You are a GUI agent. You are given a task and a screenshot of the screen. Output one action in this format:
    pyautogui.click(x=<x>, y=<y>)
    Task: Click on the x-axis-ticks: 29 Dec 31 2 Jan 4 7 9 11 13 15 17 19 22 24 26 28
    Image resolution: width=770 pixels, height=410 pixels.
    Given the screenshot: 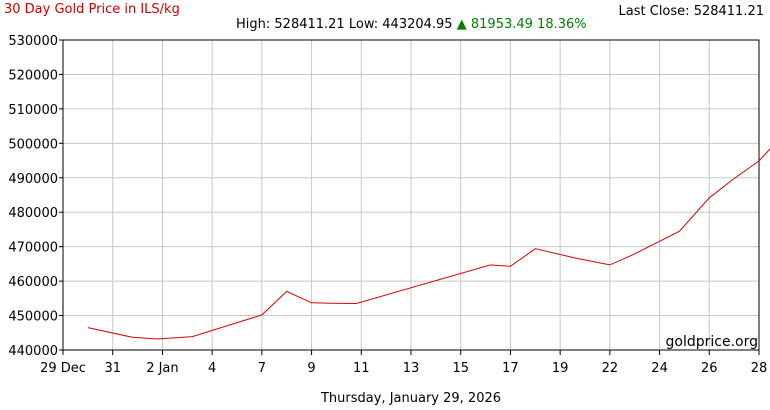 What is the action you would take?
    pyautogui.click(x=403, y=363)
    